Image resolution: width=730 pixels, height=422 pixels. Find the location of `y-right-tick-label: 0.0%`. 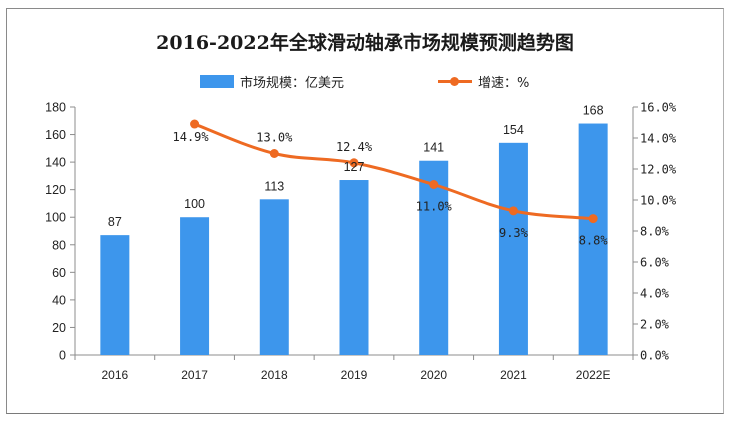

y-right-tick-label: 0.0% is located at coordinates (655, 356).